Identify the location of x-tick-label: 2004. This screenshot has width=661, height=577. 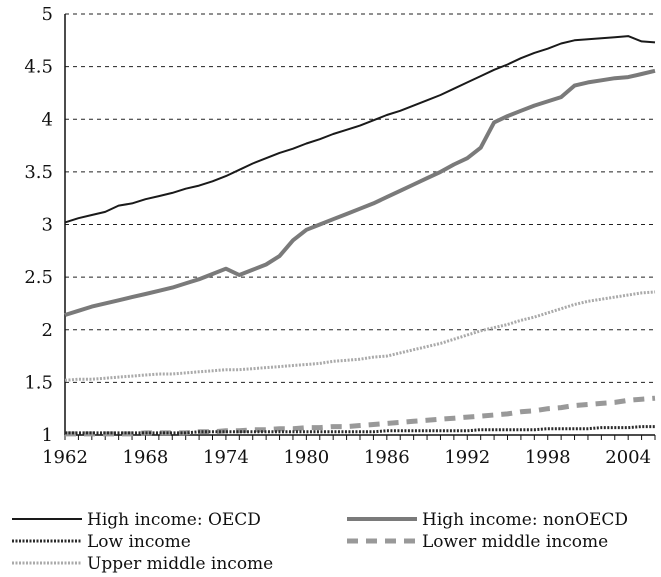
(628, 457).